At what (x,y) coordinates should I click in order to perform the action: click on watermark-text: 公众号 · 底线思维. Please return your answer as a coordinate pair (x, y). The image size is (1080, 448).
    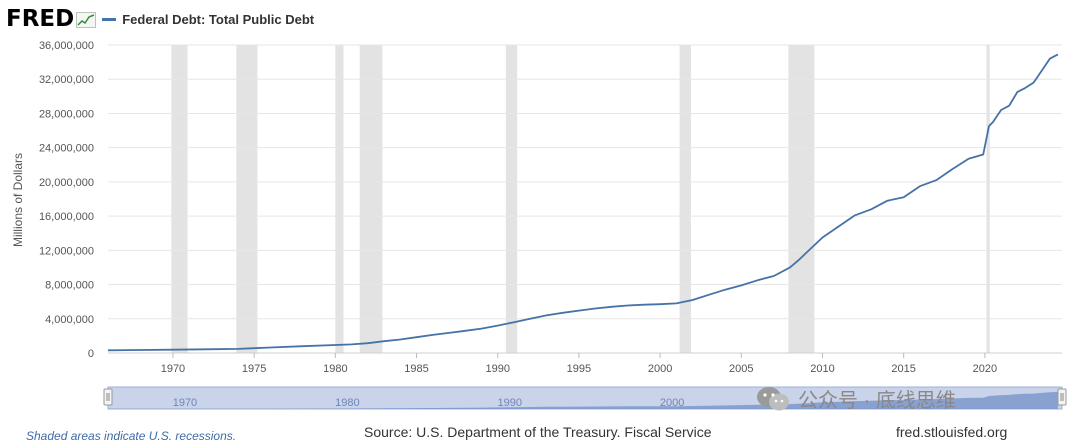
    Looking at the image, I should click on (877, 401).